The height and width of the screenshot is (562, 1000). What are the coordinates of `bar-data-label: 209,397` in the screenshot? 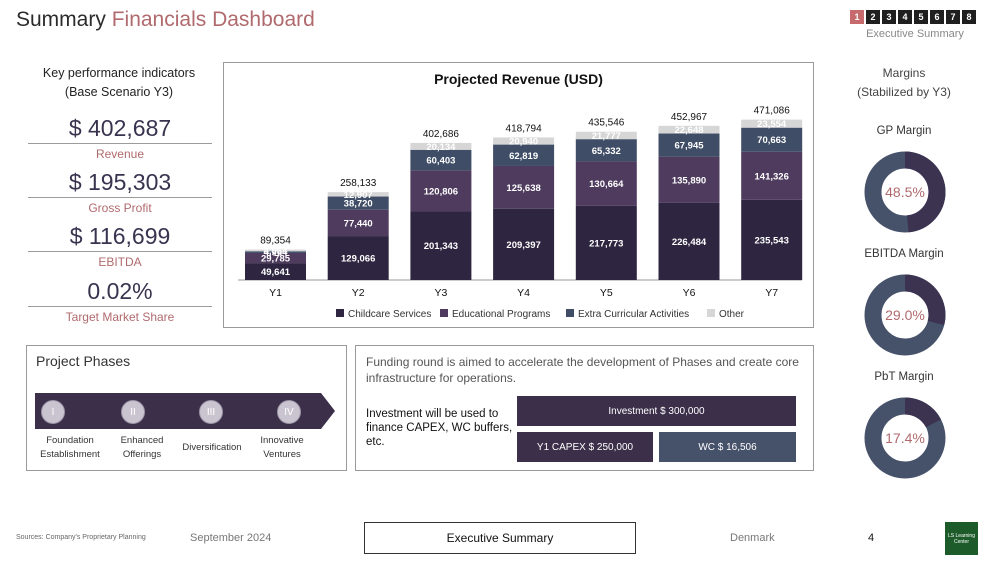 It's located at (523, 245).